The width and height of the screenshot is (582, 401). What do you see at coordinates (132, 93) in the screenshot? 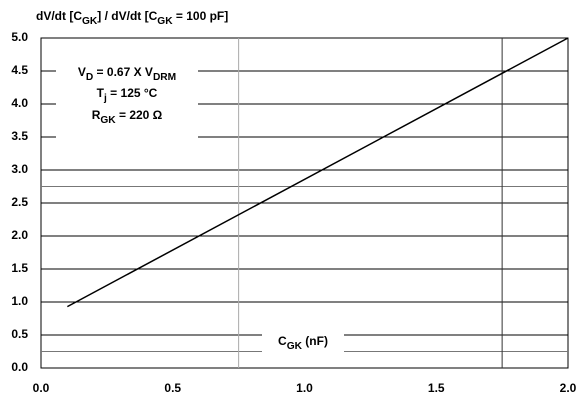
I see `annotation-part: = 125 °C` at bounding box center [132, 93].